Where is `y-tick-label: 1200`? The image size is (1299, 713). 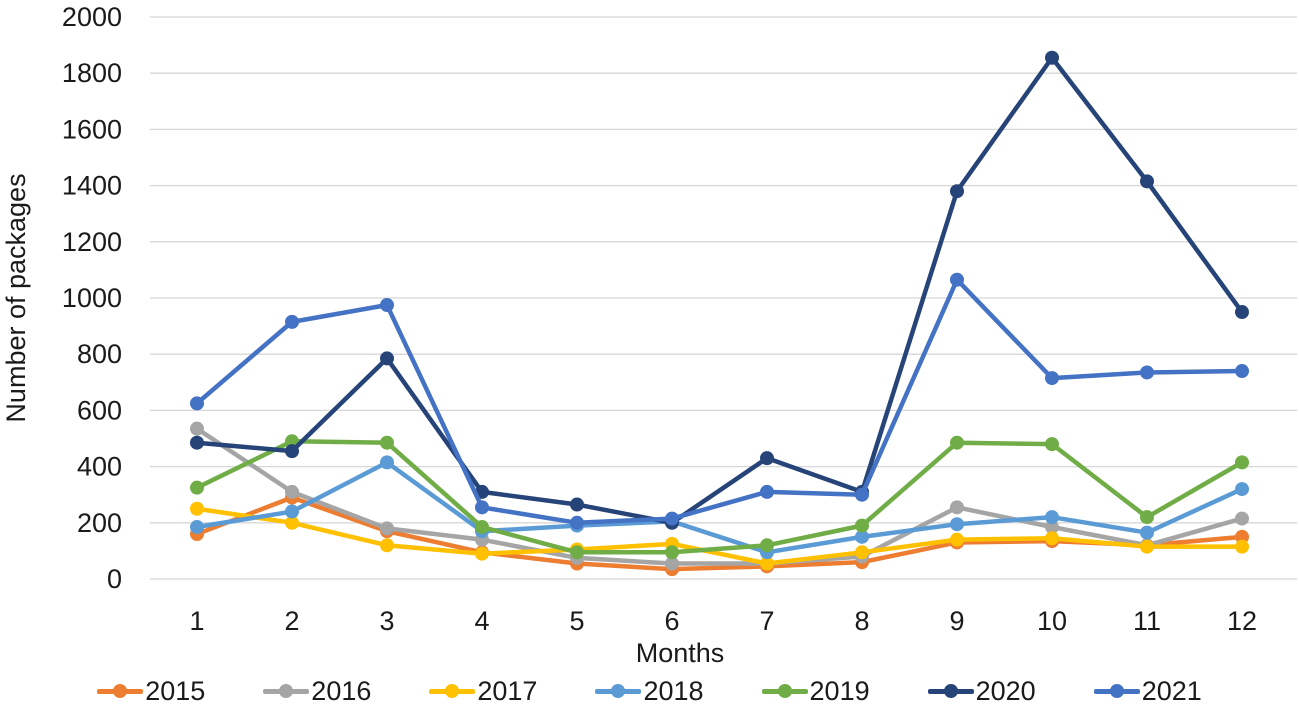 y-tick-label: 1200 is located at coordinates (92, 242).